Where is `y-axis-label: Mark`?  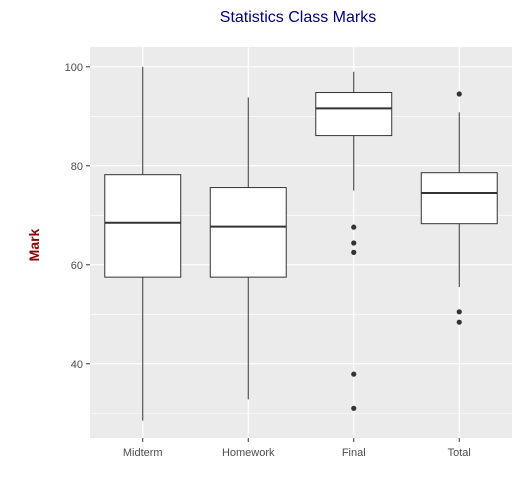
y-axis-label: Mark is located at coordinates (34, 244).